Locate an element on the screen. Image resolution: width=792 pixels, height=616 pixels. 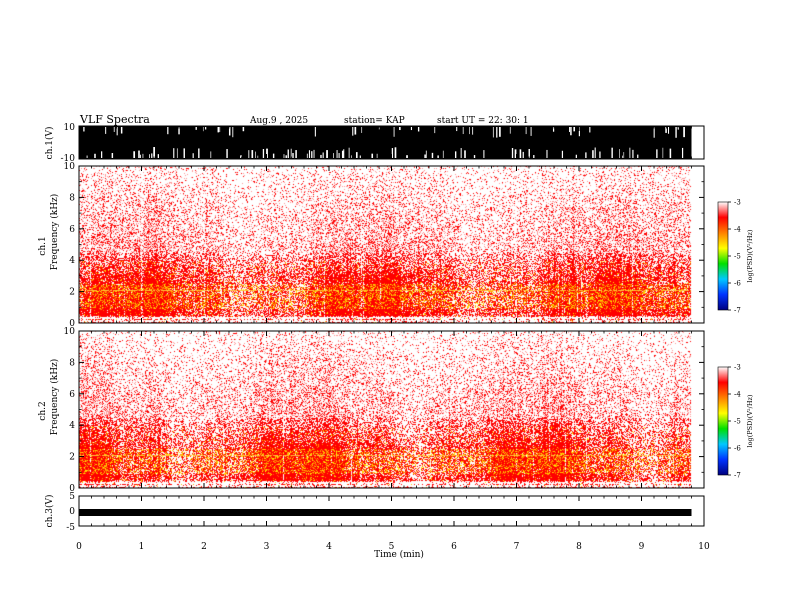
colorbar-tick-label: -4 is located at coordinates (737, 395).